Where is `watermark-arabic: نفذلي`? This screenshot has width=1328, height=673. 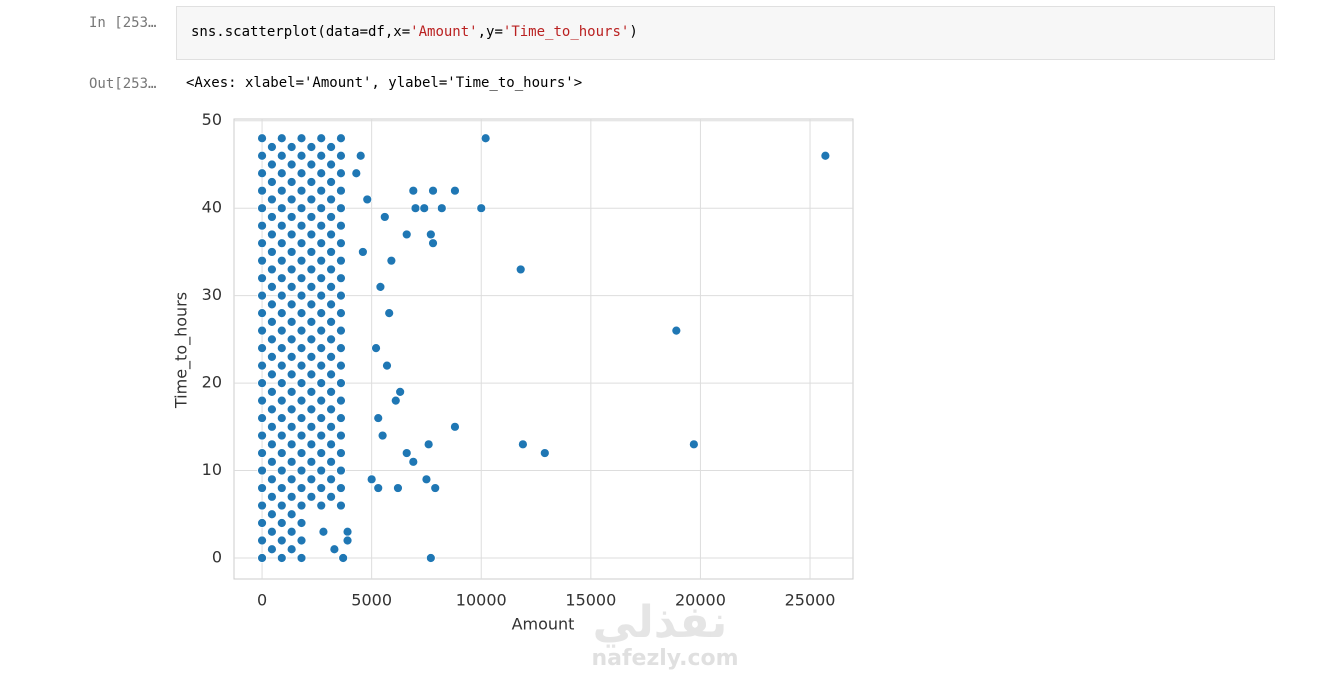
watermark-arabic: نفذلي is located at coordinates (660, 622).